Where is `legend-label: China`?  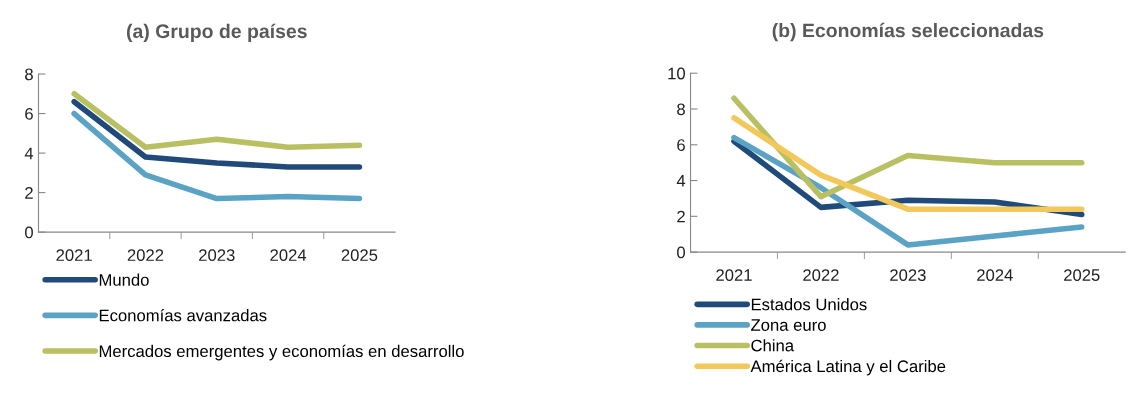 legend-label: China is located at coordinates (773, 345).